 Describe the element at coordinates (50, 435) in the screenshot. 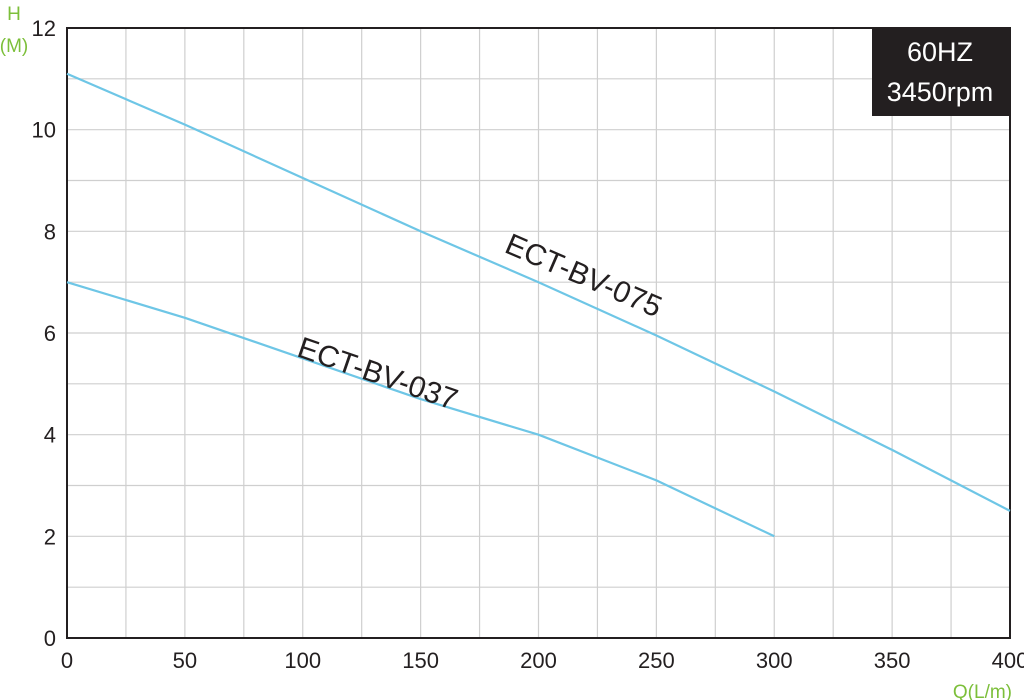

I see `y-tick-label: 4` at that location.